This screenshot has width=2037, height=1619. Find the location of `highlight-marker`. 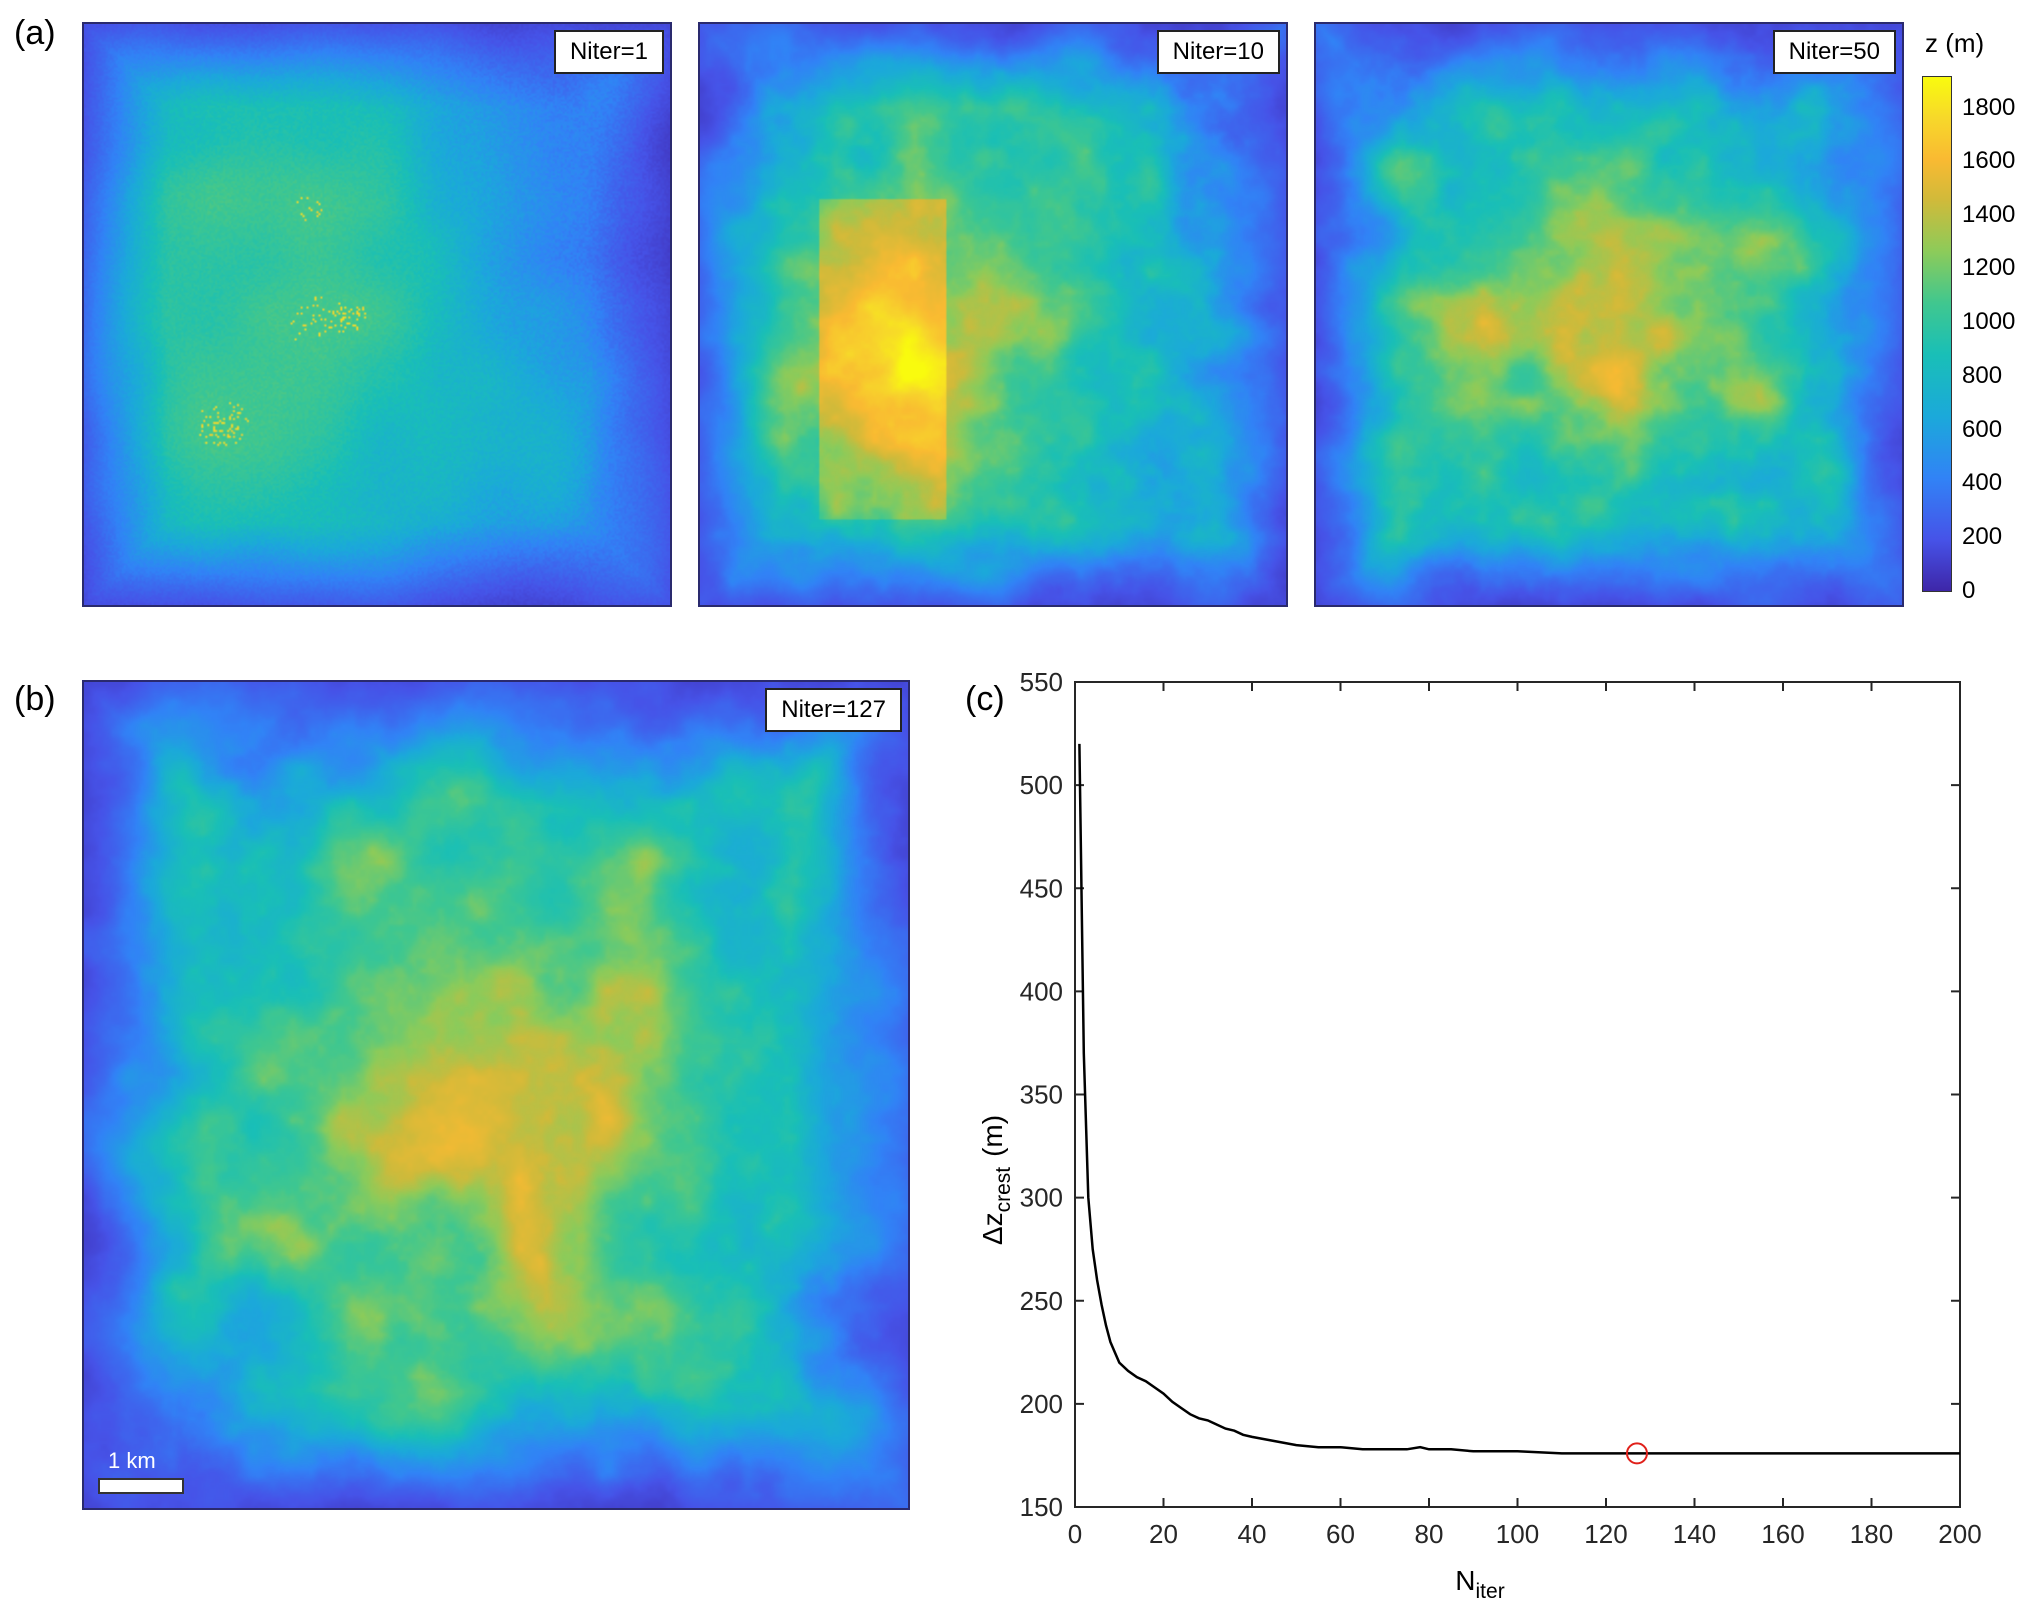

highlight-marker is located at coordinates (1636, 1453).